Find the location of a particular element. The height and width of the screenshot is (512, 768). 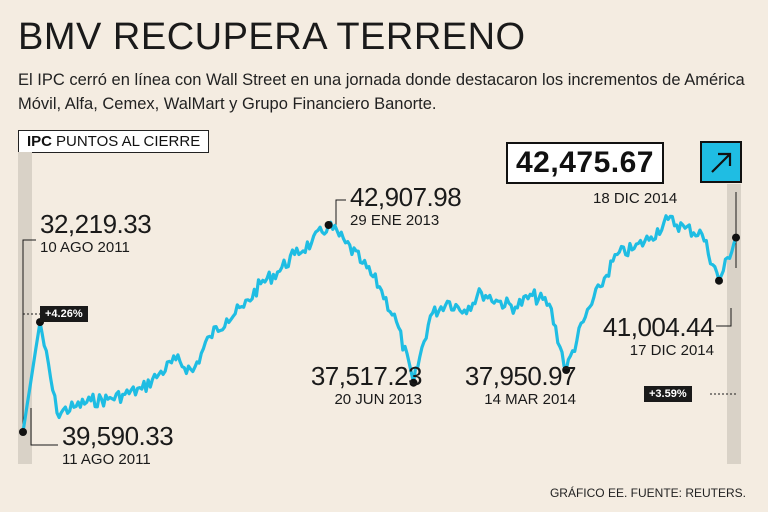

series-label-bold: IPC is located at coordinates (40, 141).